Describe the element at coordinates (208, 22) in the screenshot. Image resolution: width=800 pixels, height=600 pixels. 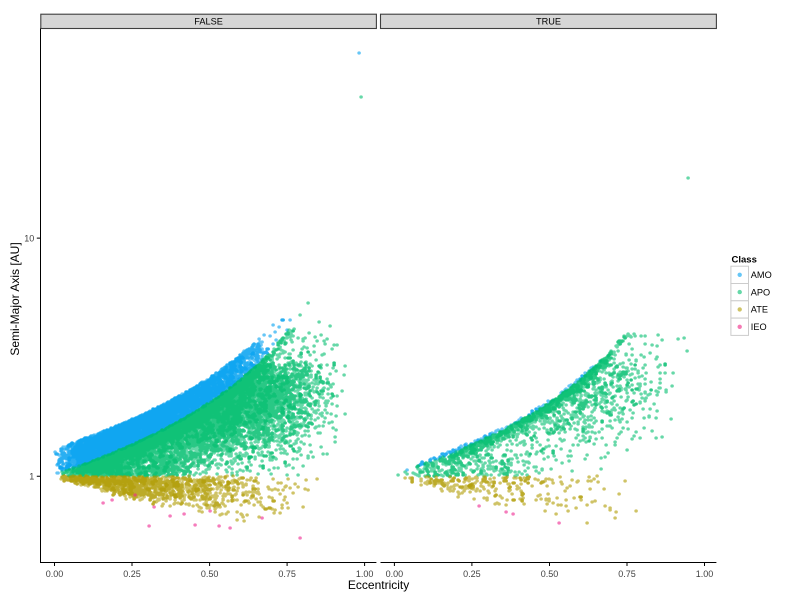
I see `svg-text: FALSE` at that location.